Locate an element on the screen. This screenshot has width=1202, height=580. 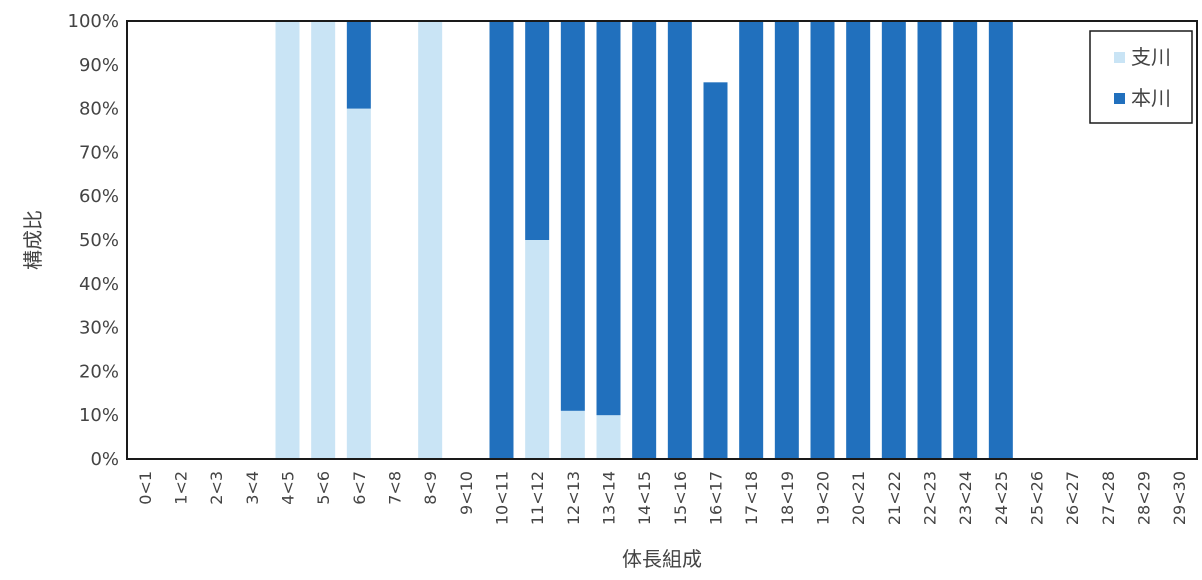
x-tick-label: 16<17 is located at coordinates (716, 498).